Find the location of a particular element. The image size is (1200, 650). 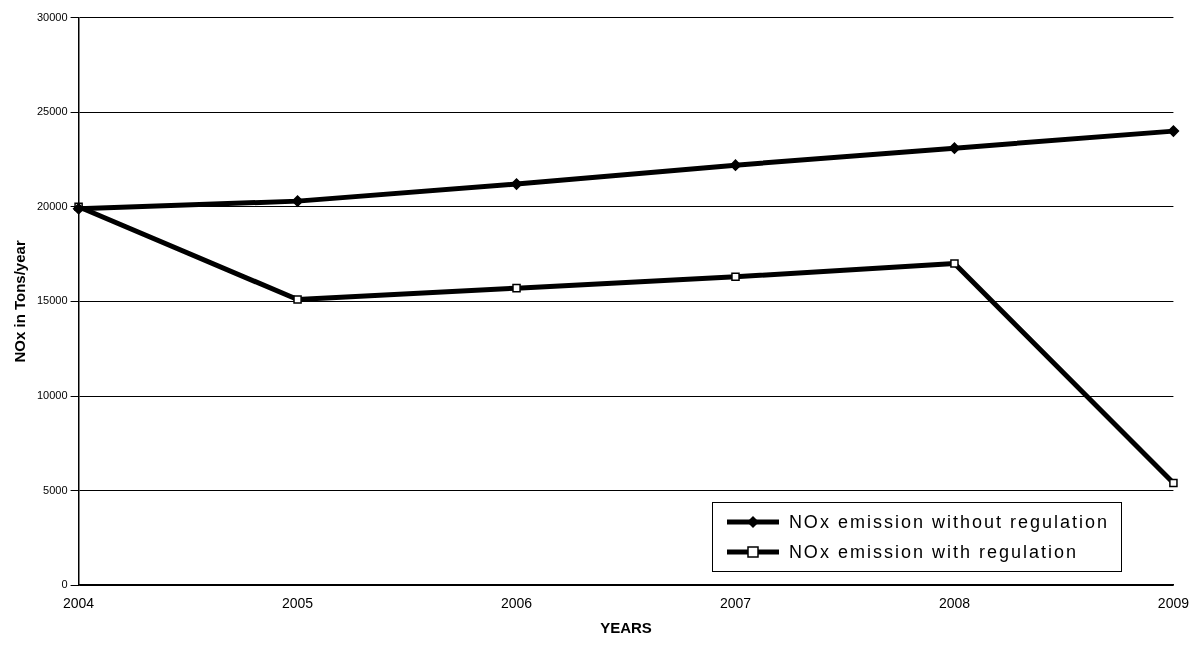

y-tick-label: 15000 is located at coordinates (52, 300).